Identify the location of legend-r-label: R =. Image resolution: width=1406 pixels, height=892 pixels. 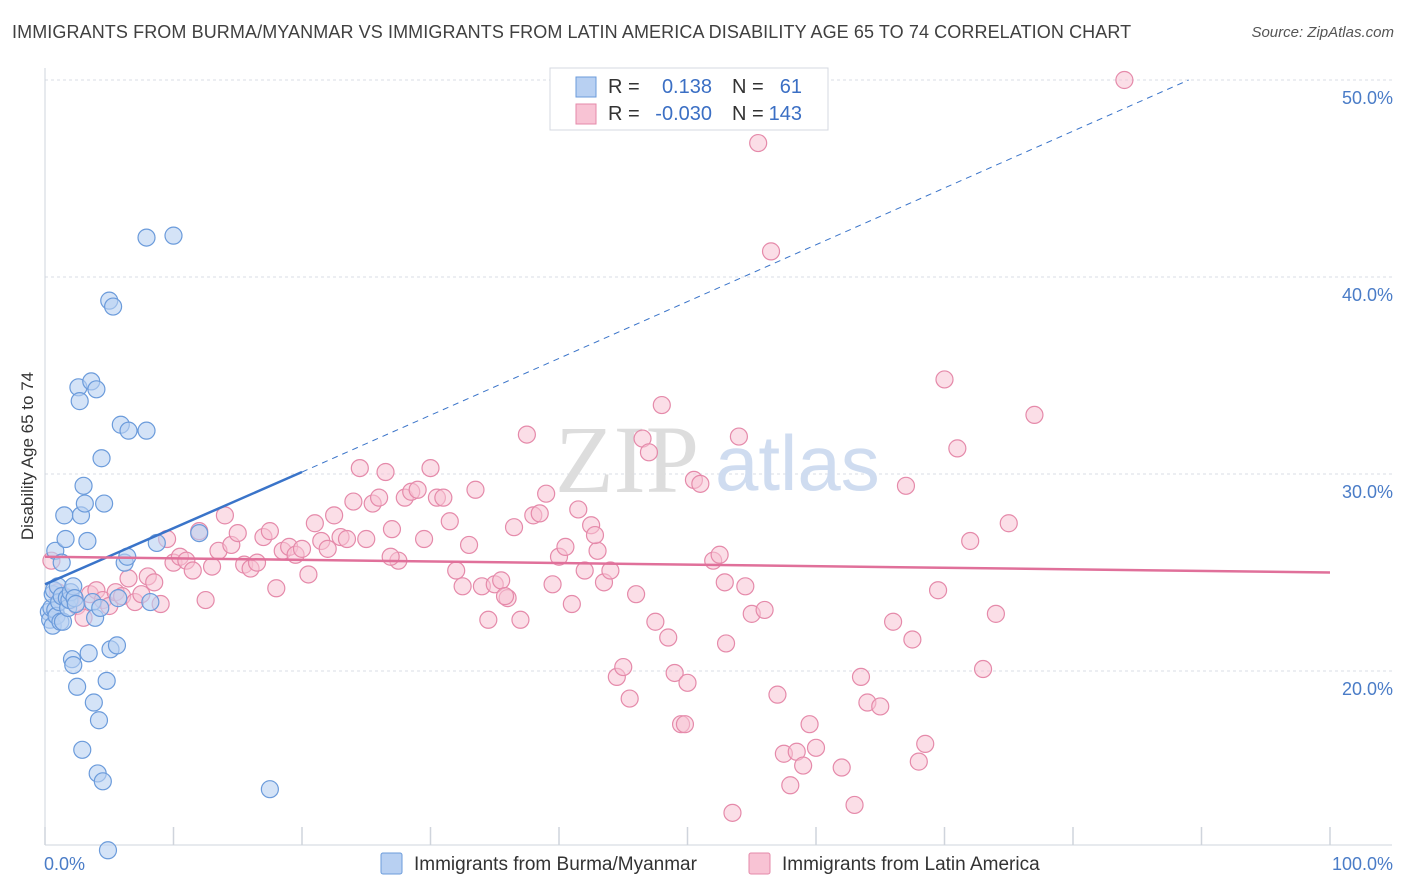
(624, 114).